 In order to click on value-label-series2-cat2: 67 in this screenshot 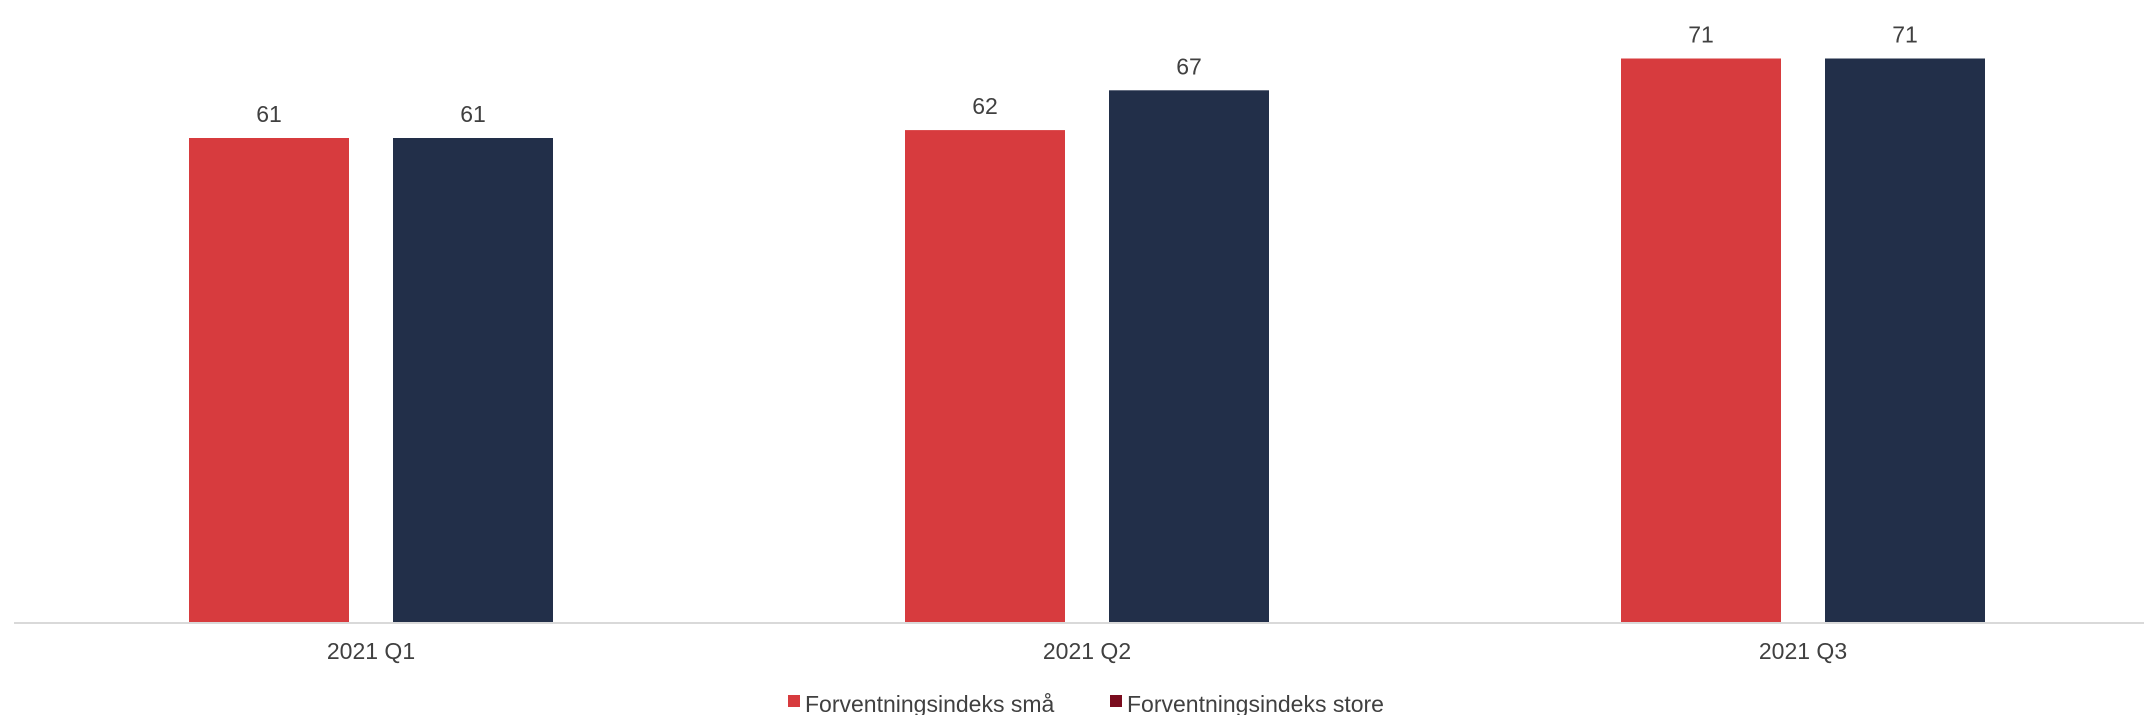, I will do `click(1189, 66)`.